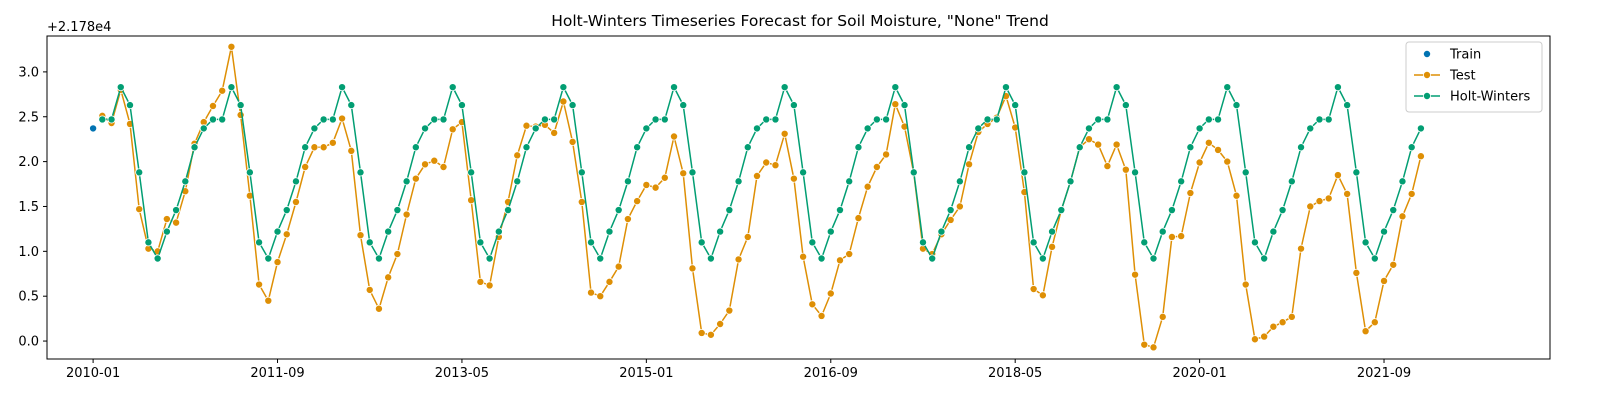 Image resolution: width=1600 pixels, height=400 pixels. Describe the element at coordinates (1465, 55) in the screenshot. I see `legend-label: Train` at that location.